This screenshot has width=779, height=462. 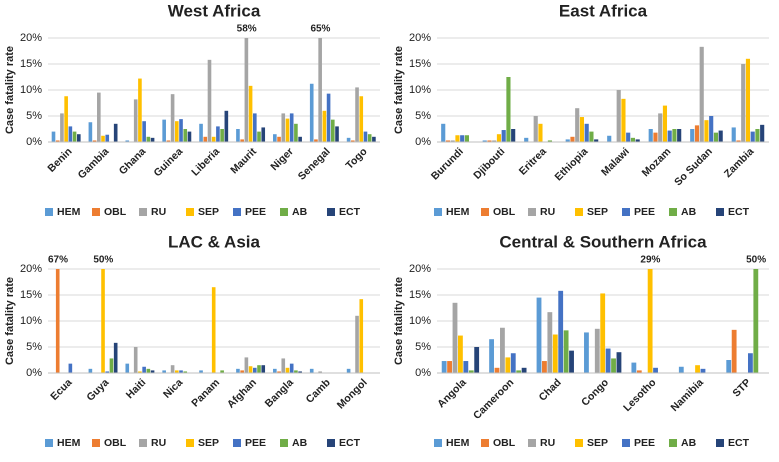 I want to click on legend-label: ECT, so click(x=350, y=443).